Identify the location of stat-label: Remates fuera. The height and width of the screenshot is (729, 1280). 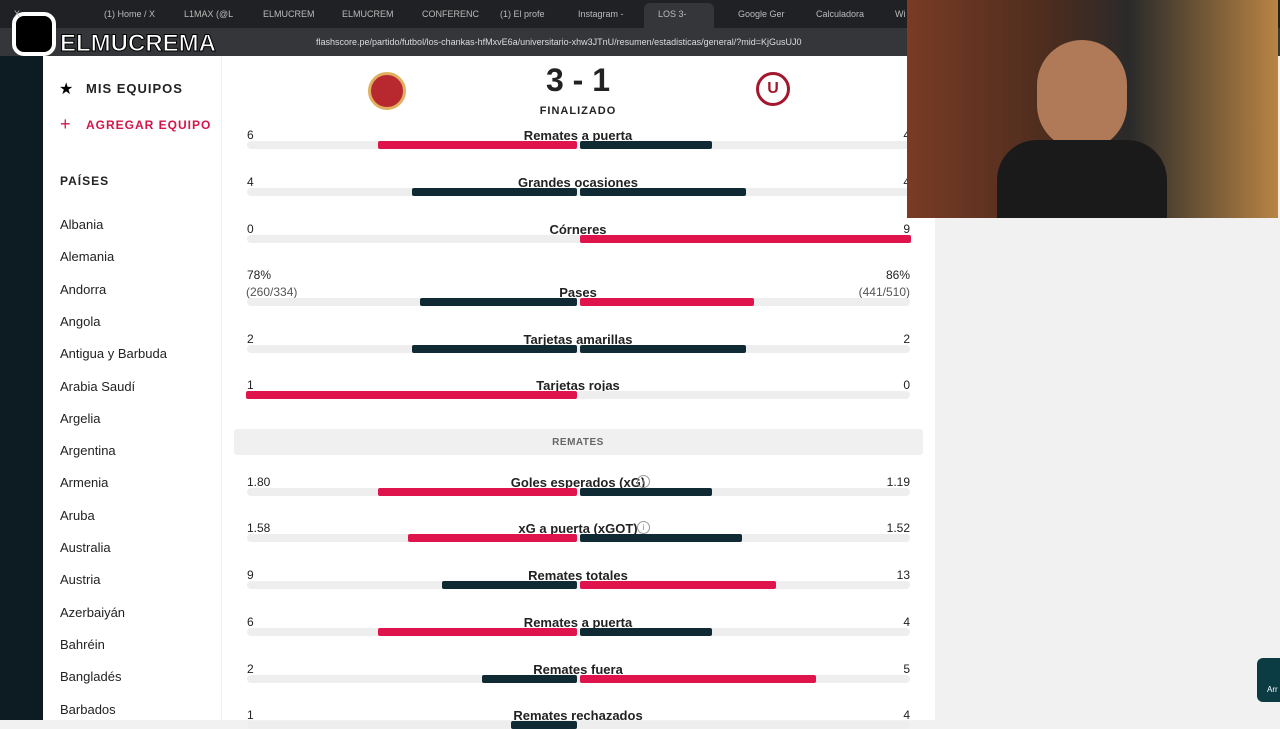
(578, 669).